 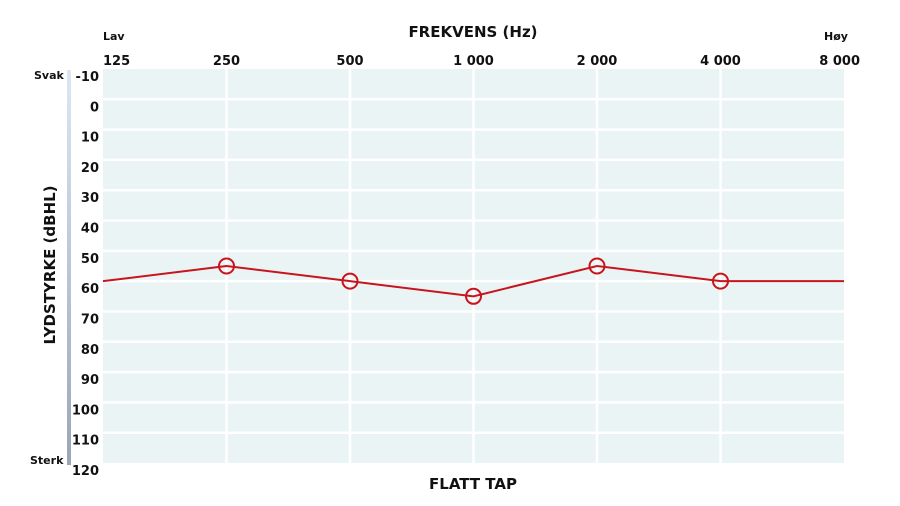 I want to click on loudness-gradient-bar, so click(x=69, y=267).